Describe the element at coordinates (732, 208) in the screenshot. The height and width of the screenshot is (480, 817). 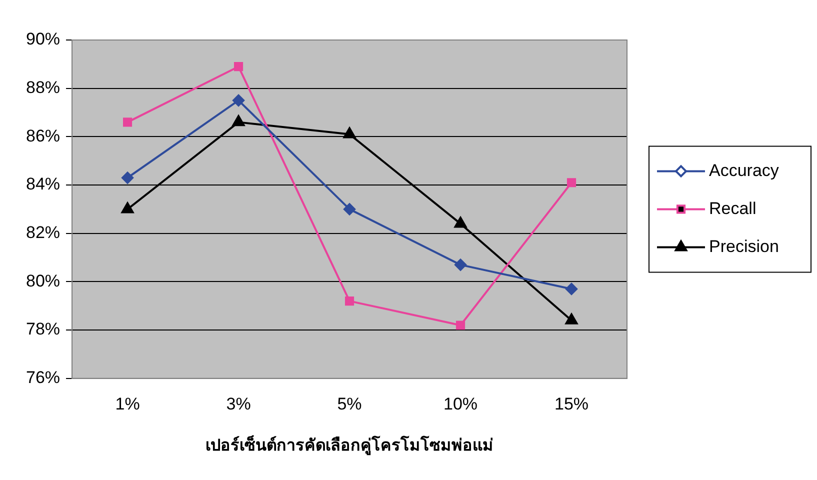
I see `legend-label: Recall` at that location.